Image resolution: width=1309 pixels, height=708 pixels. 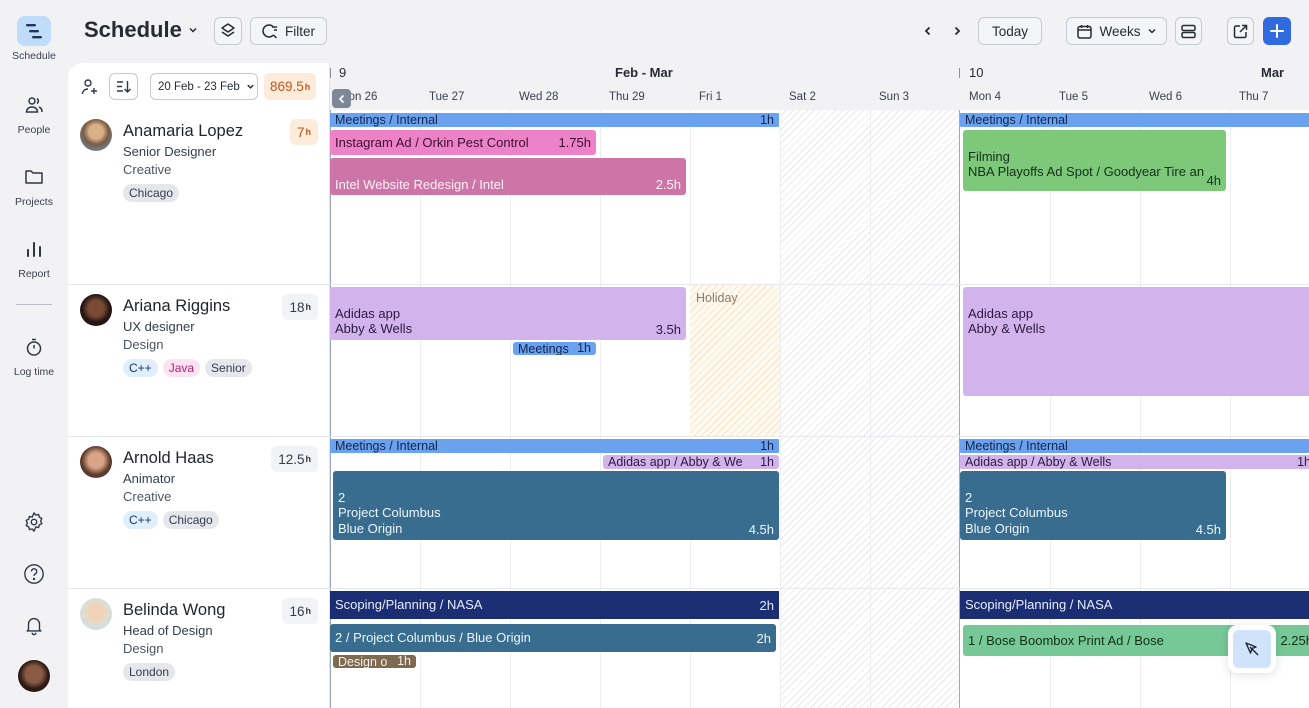 What do you see at coordinates (187, 368) in the screenshot?
I see `person-tags: C++ Java Senior` at bounding box center [187, 368].